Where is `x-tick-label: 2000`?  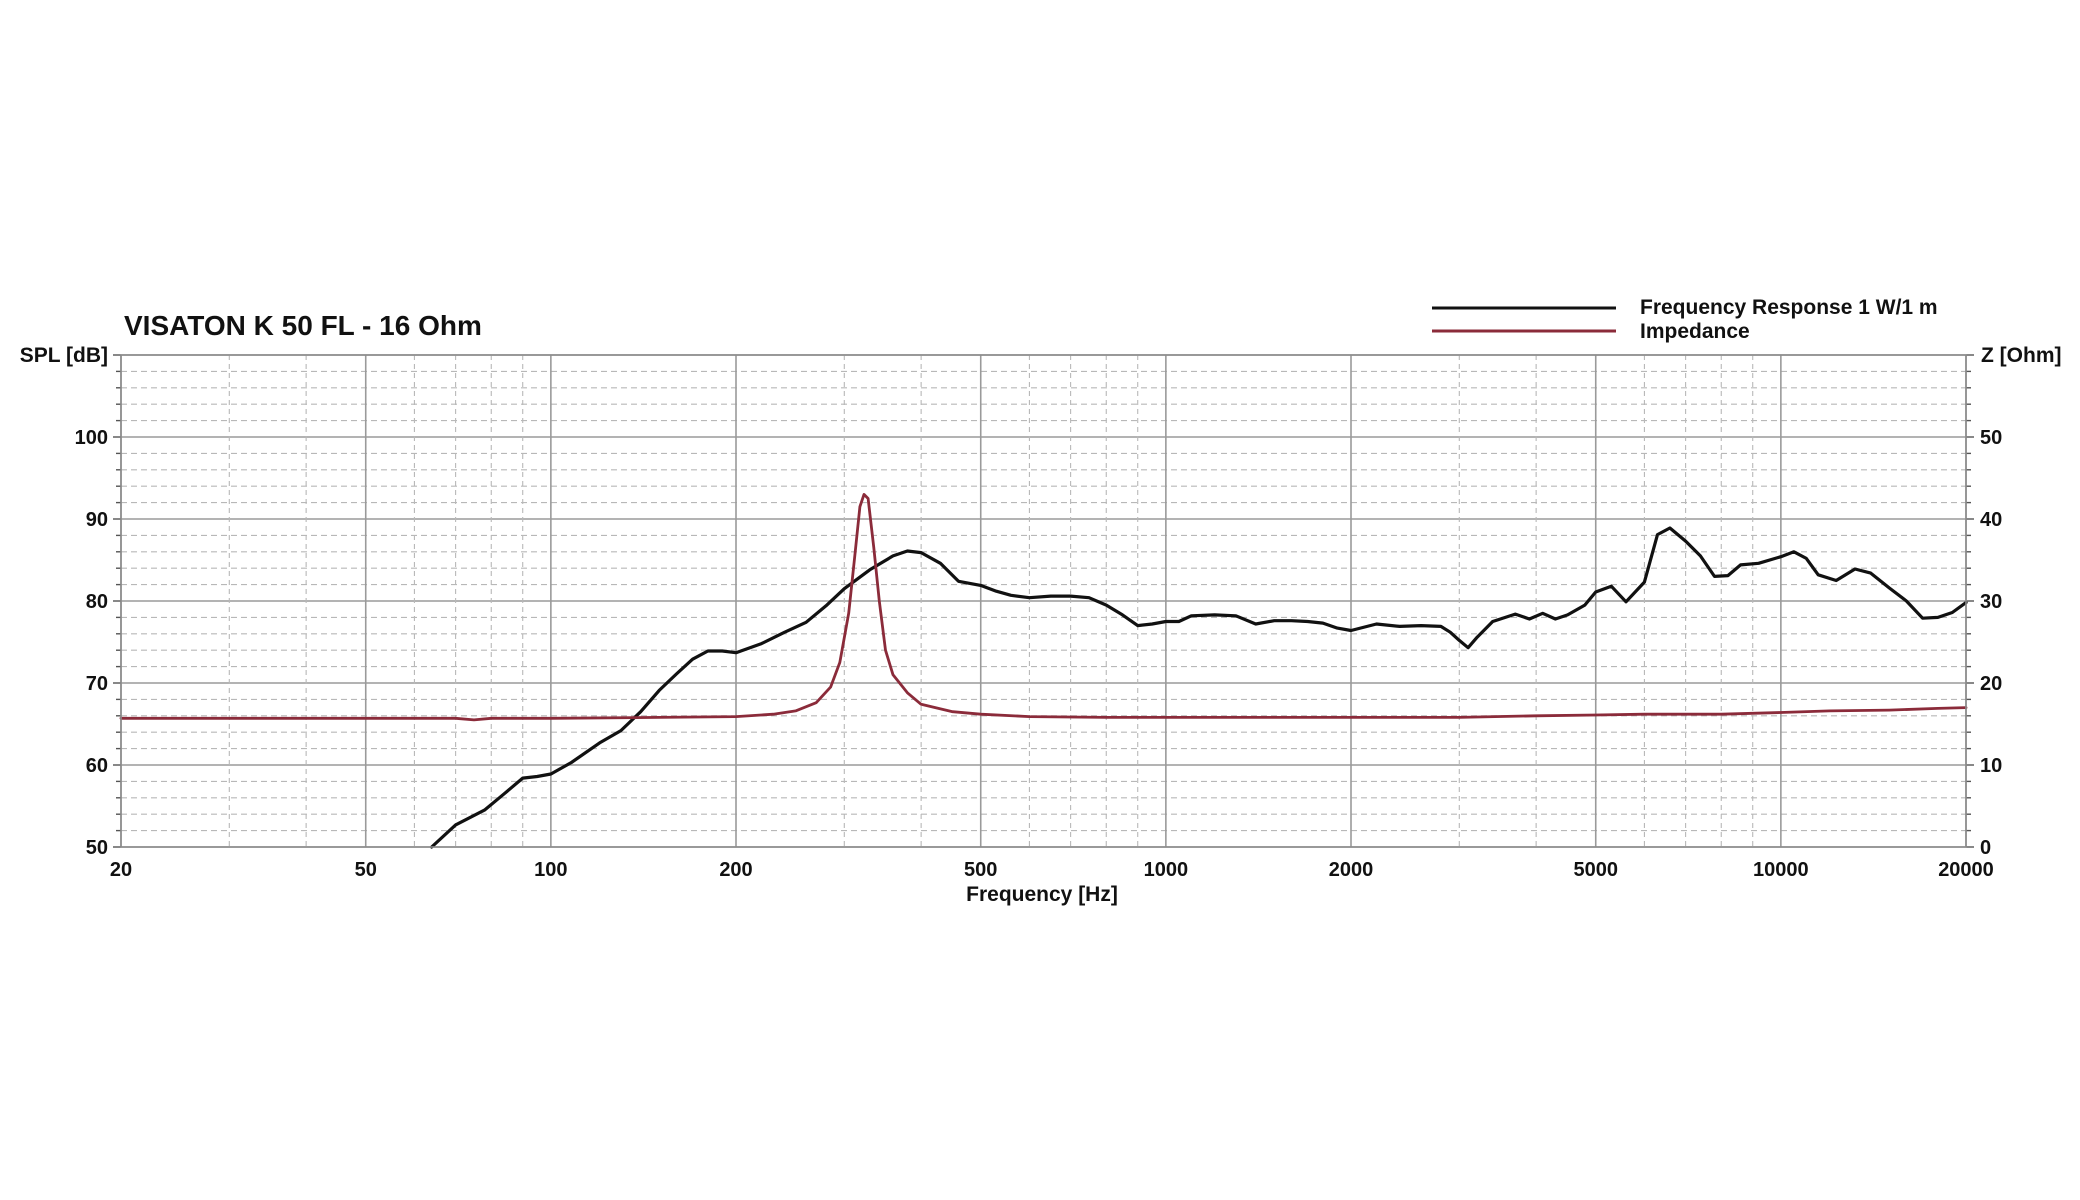 x-tick-label: 2000 is located at coordinates (1351, 870).